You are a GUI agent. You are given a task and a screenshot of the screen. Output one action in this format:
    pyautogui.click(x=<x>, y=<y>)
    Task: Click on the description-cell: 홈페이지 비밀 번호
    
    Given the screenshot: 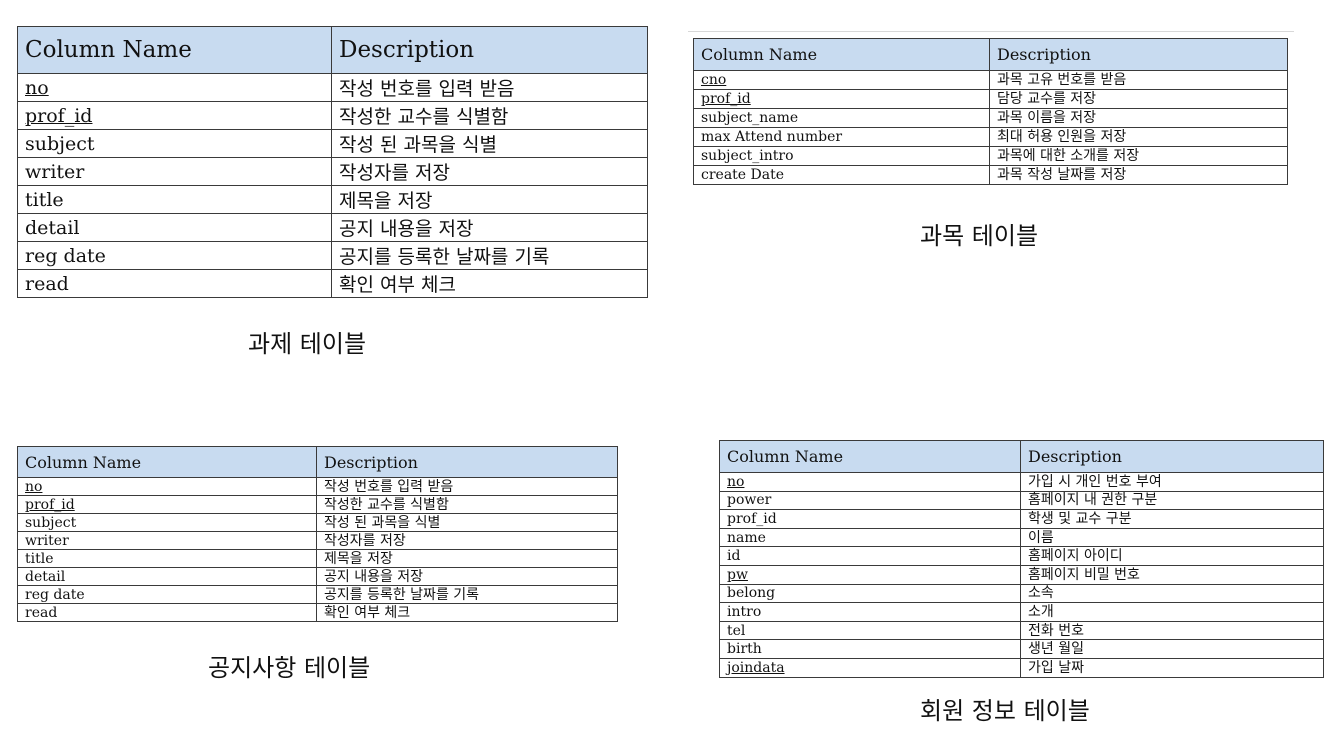 What is the action you would take?
    pyautogui.click(x=1172, y=574)
    